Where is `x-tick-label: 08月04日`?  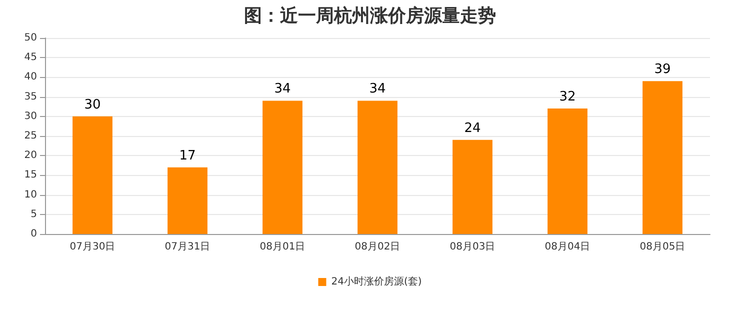 x-tick-label: 08月04日 is located at coordinates (567, 247).